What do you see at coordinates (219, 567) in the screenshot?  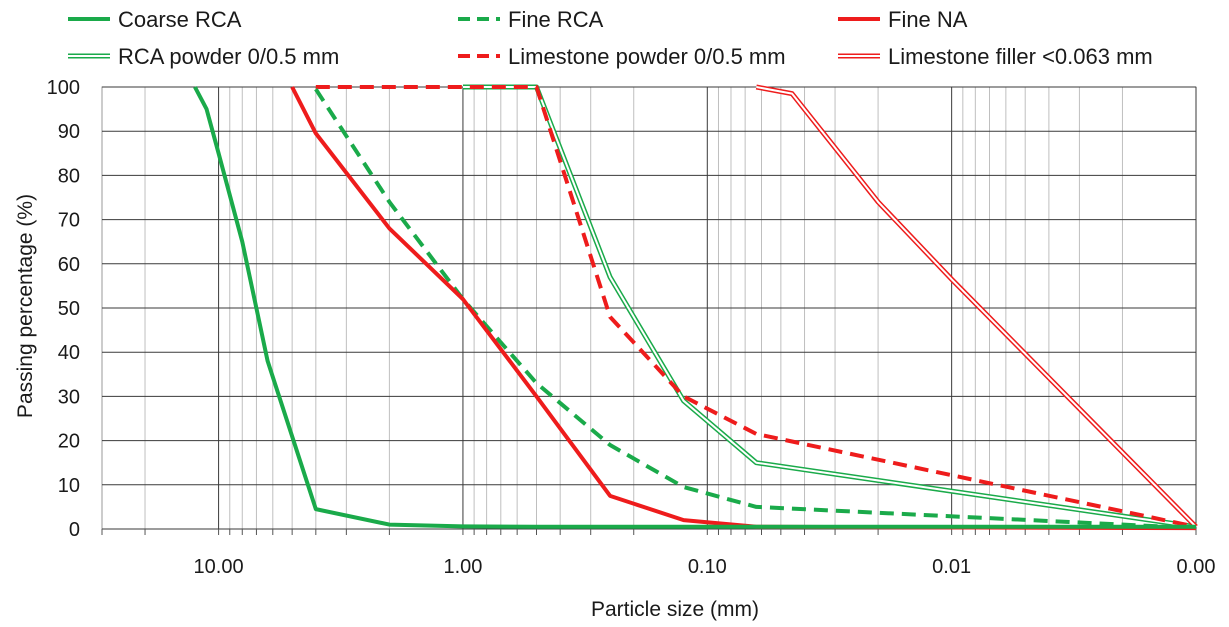 I see `x-tick-label: 10.00` at bounding box center [219, 567].